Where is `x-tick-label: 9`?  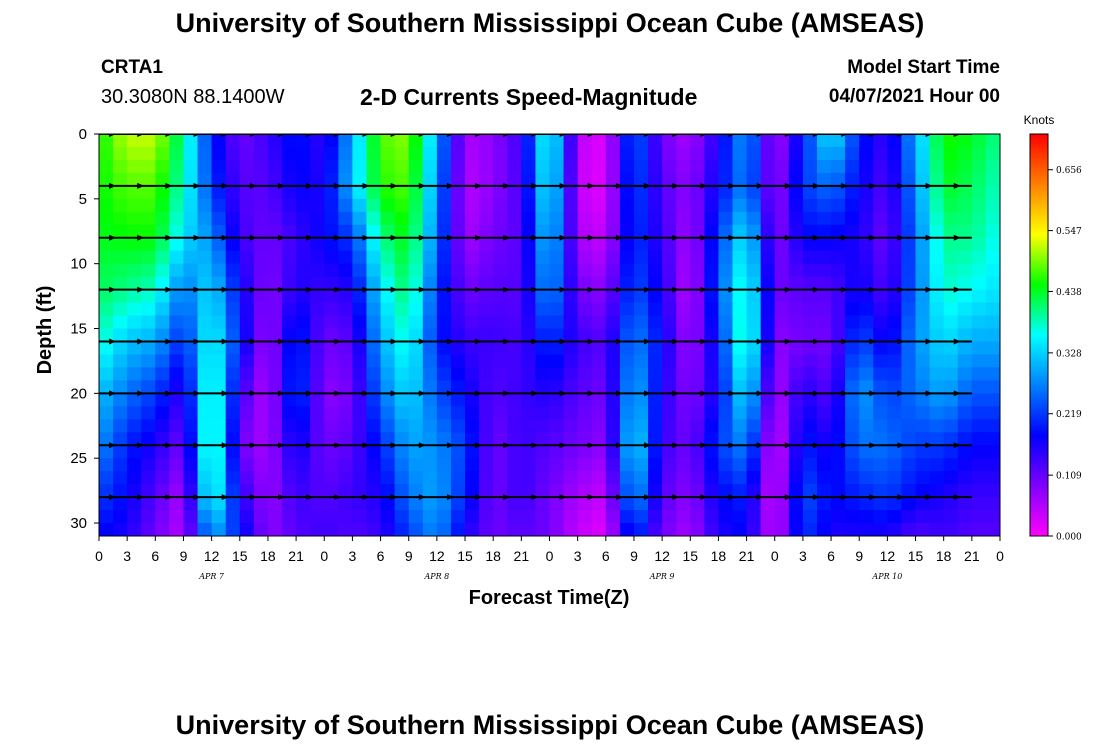
x-tick-label: 9 is located at coordinates (409, 556).